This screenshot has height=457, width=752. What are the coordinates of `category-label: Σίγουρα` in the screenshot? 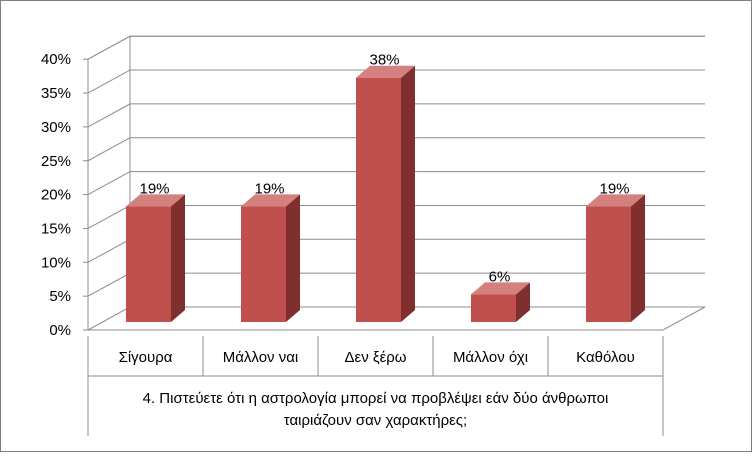 It's located at (146, 357).